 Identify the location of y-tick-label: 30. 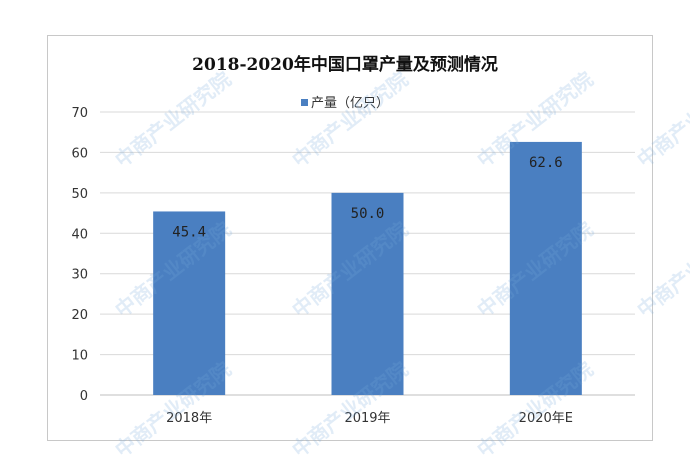
(79, 275).